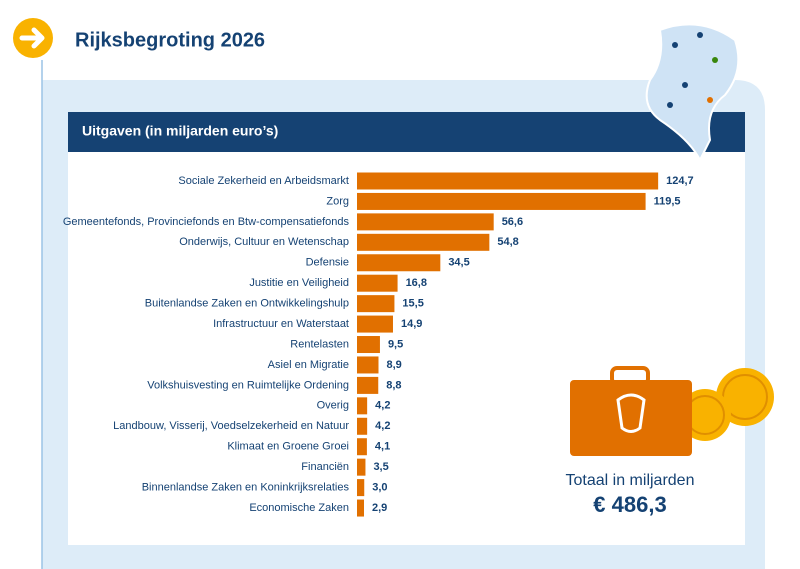  I want to click on category-label: Infrastructuur en Waterstaat, so click(281, 324).